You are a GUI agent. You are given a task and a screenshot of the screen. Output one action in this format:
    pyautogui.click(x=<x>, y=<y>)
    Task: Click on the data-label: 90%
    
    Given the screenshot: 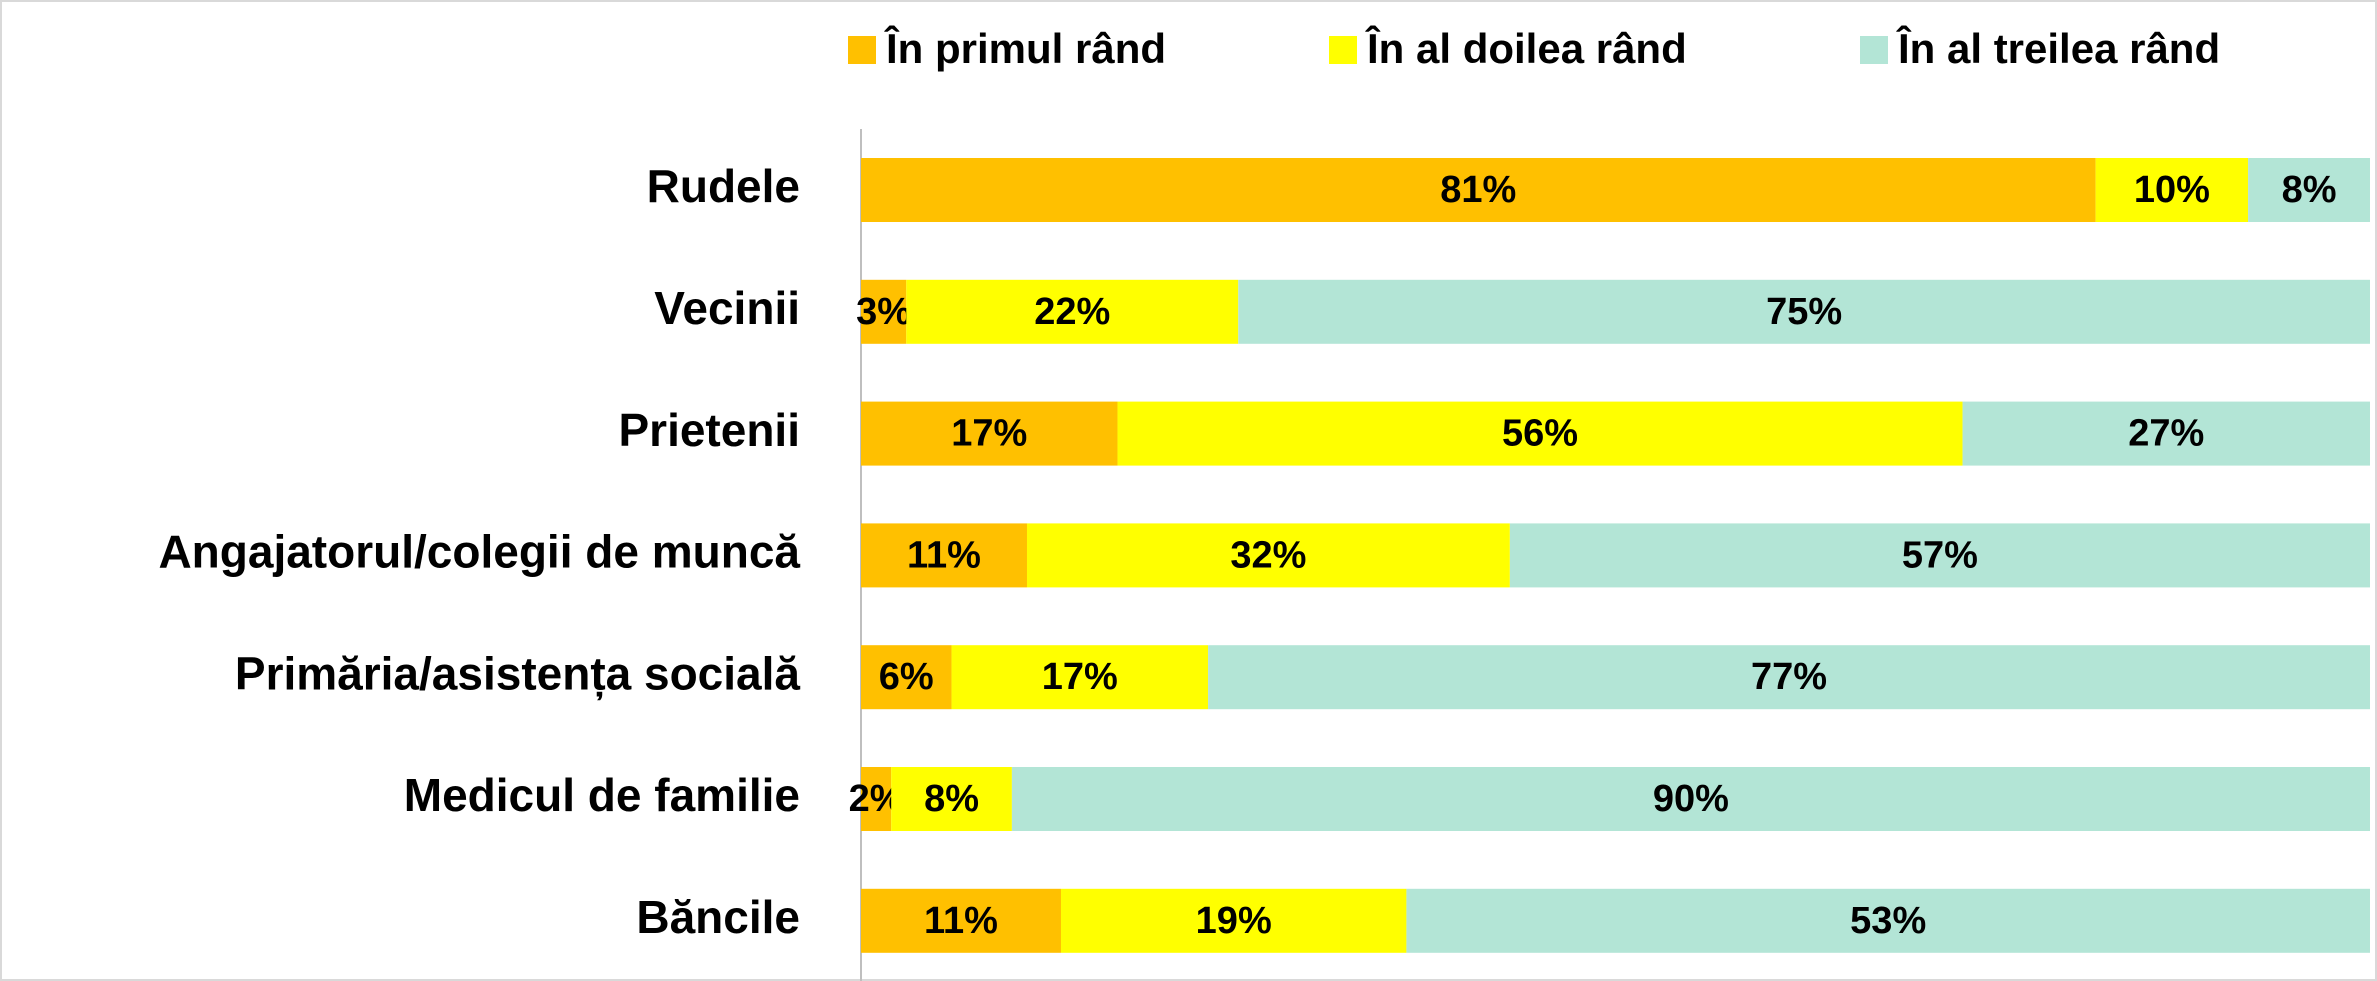 What is the action you would take?
    pyautogui.click(x=1691, y=799)
    